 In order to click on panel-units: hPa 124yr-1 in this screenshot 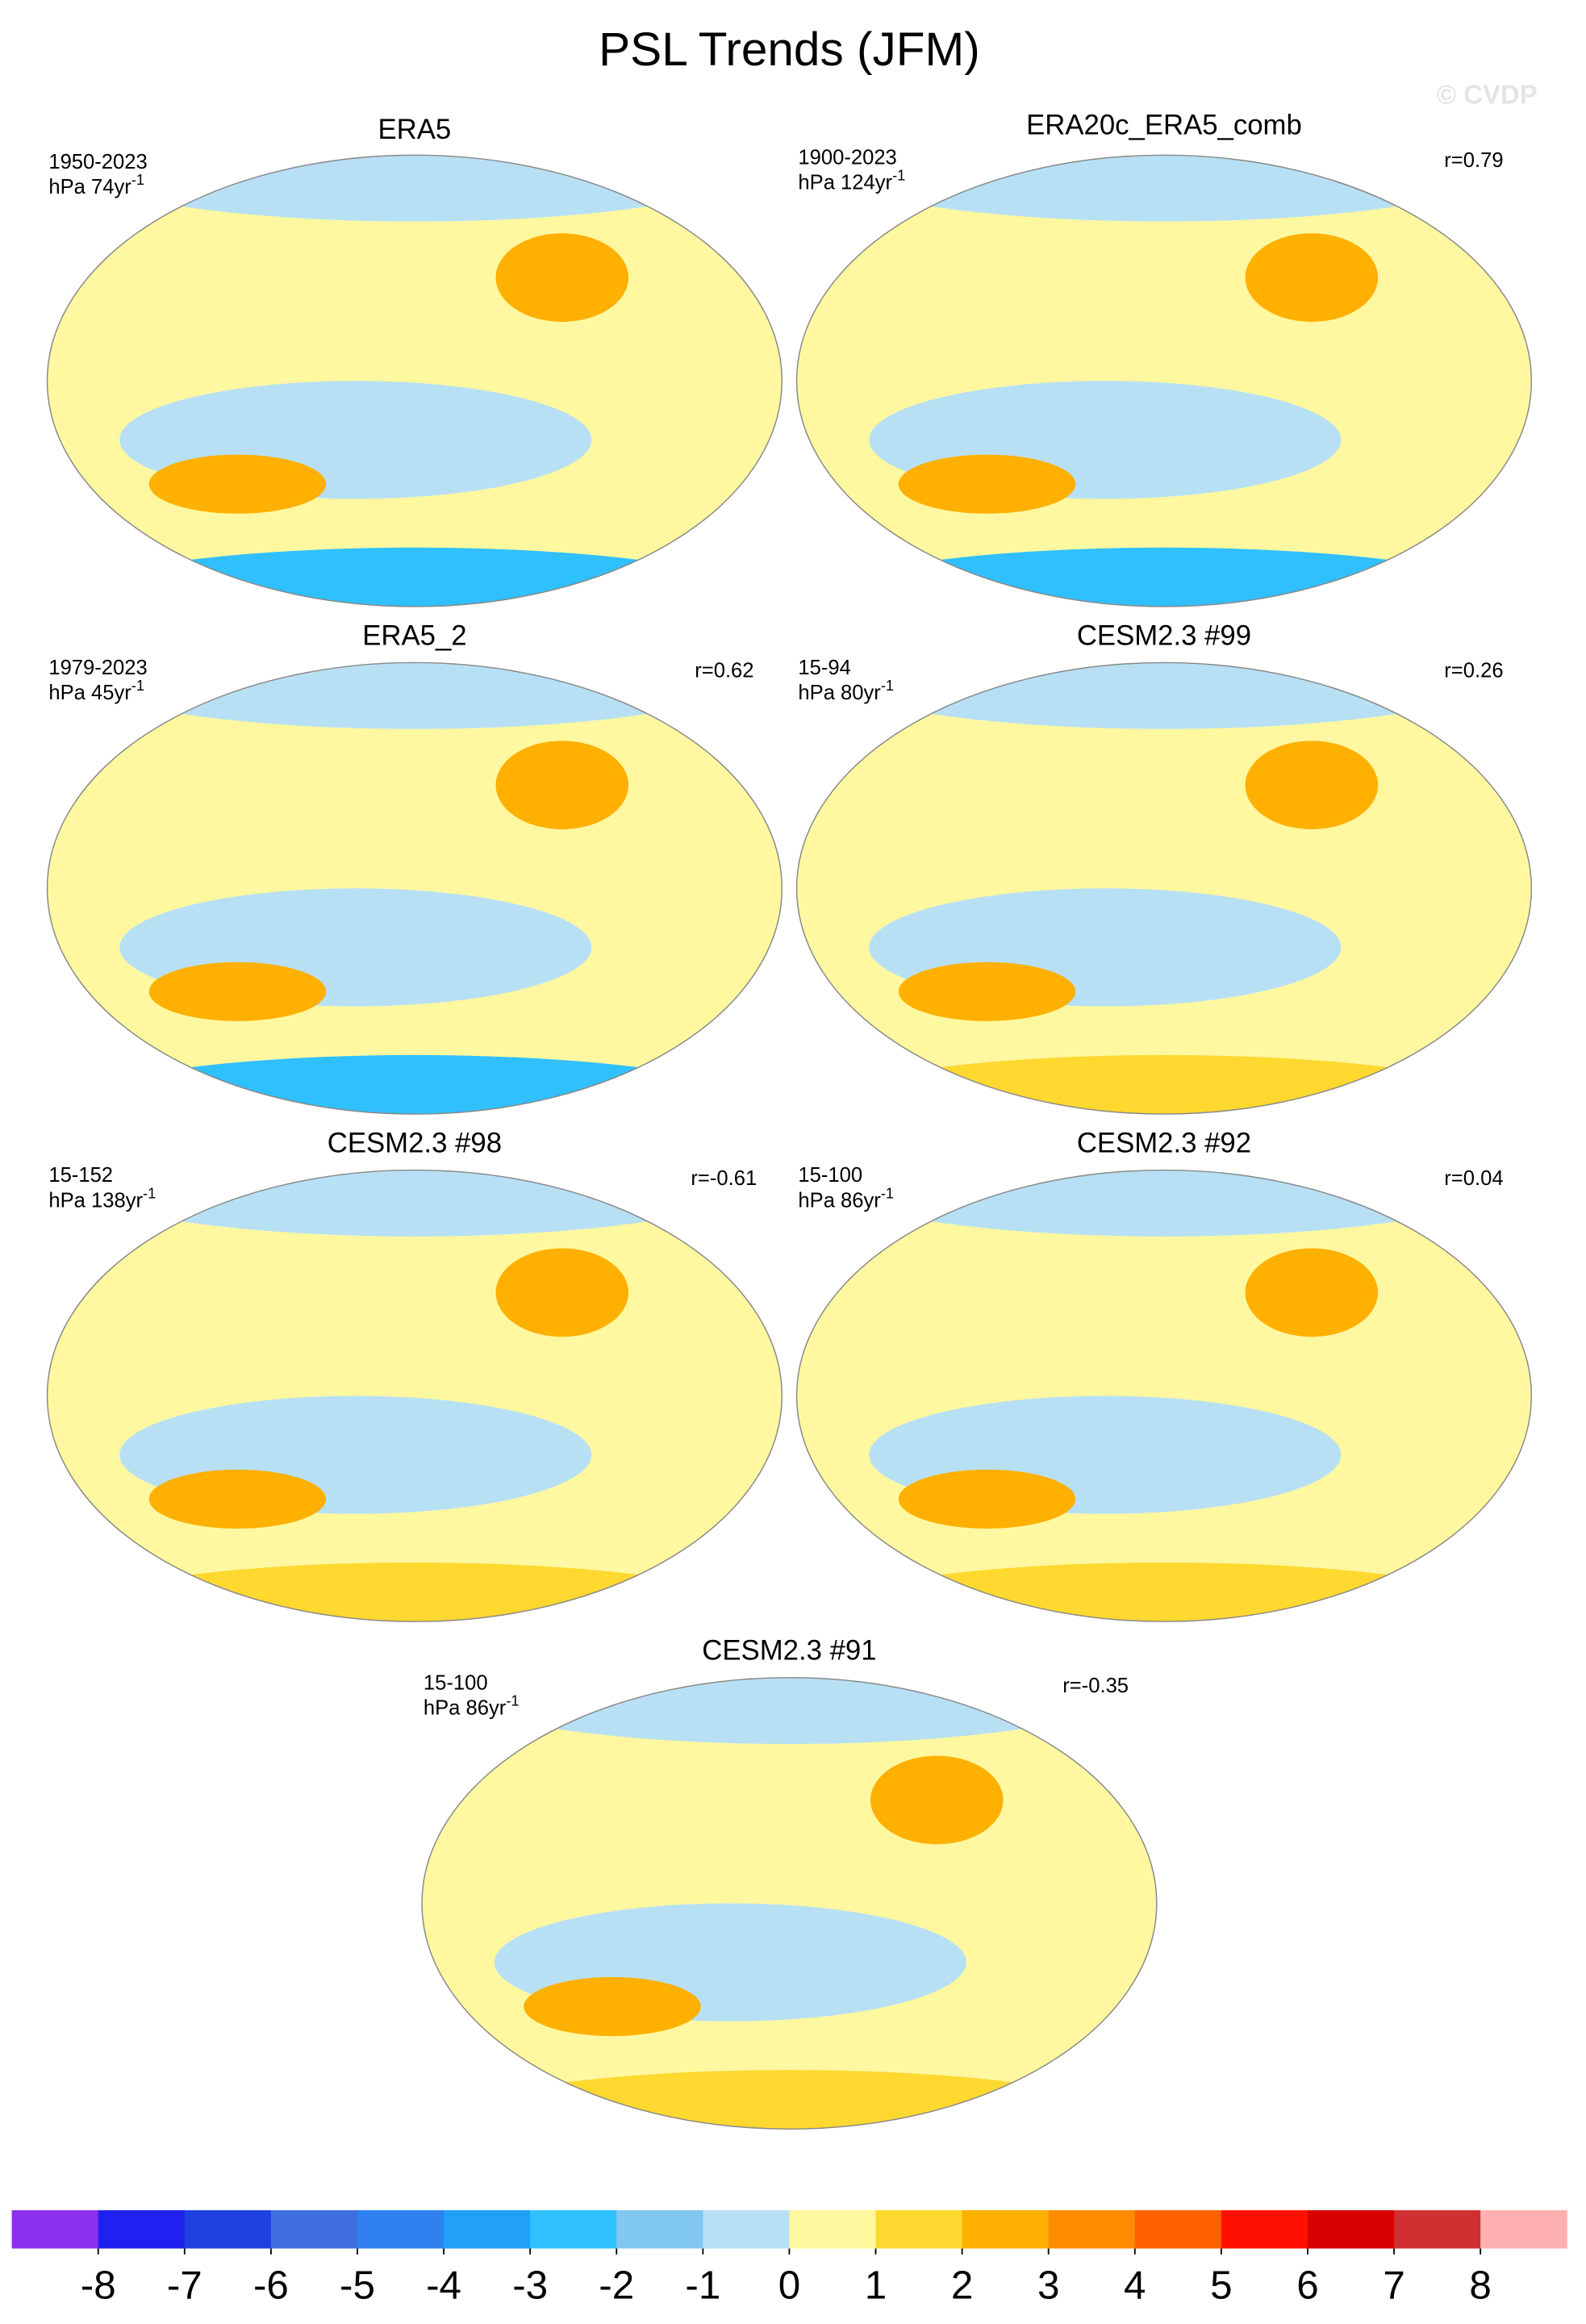, I will do `click(851, 180)`.